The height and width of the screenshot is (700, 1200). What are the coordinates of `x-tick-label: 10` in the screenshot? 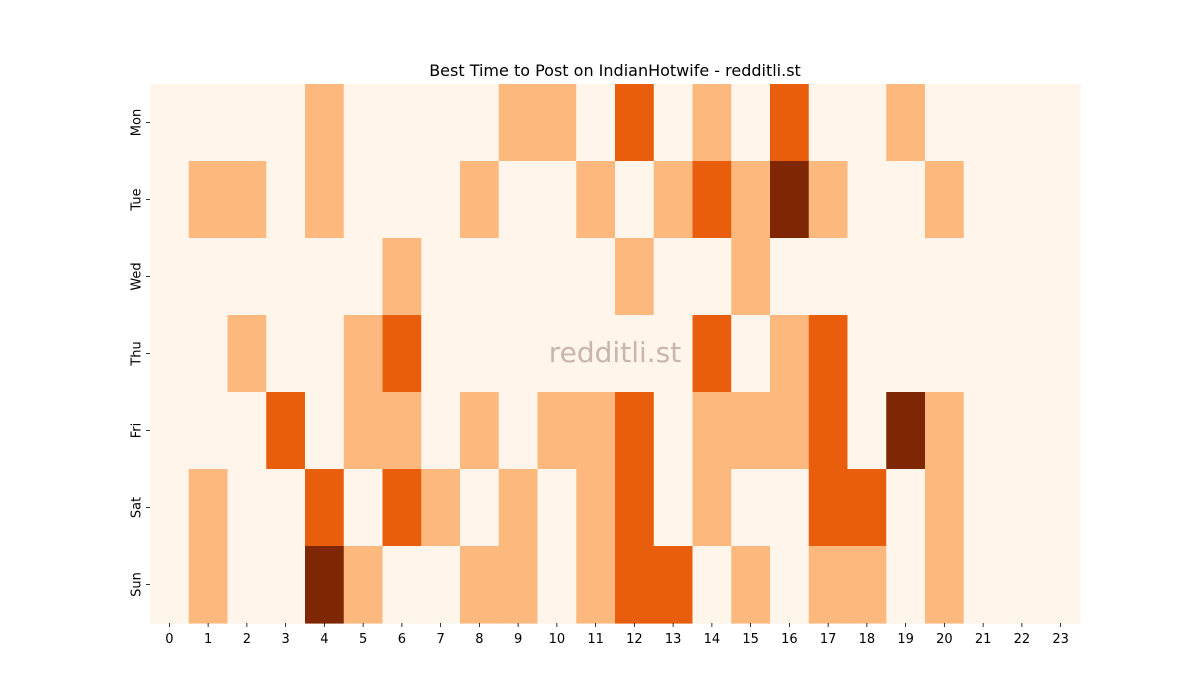 It's located at (557, 639).